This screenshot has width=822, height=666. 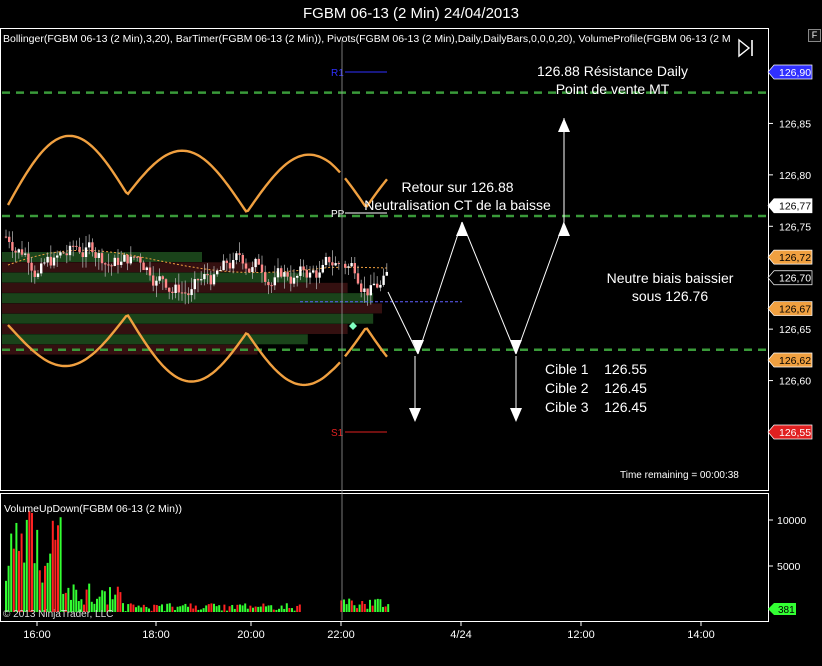 What do you see at coordinates (748, 48) in the screenshot?
I see `scroll-to-end-icon` at bounding box center [748, 48].